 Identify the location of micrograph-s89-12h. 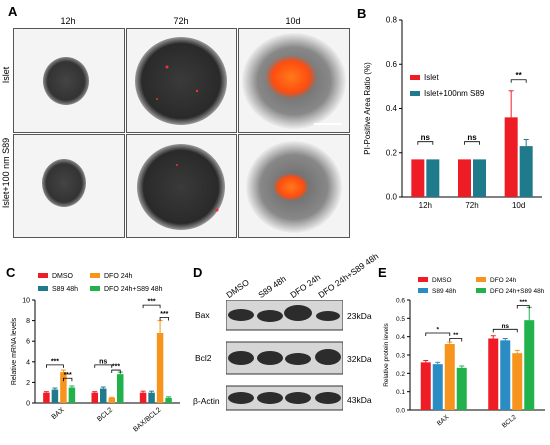
(69, 186).